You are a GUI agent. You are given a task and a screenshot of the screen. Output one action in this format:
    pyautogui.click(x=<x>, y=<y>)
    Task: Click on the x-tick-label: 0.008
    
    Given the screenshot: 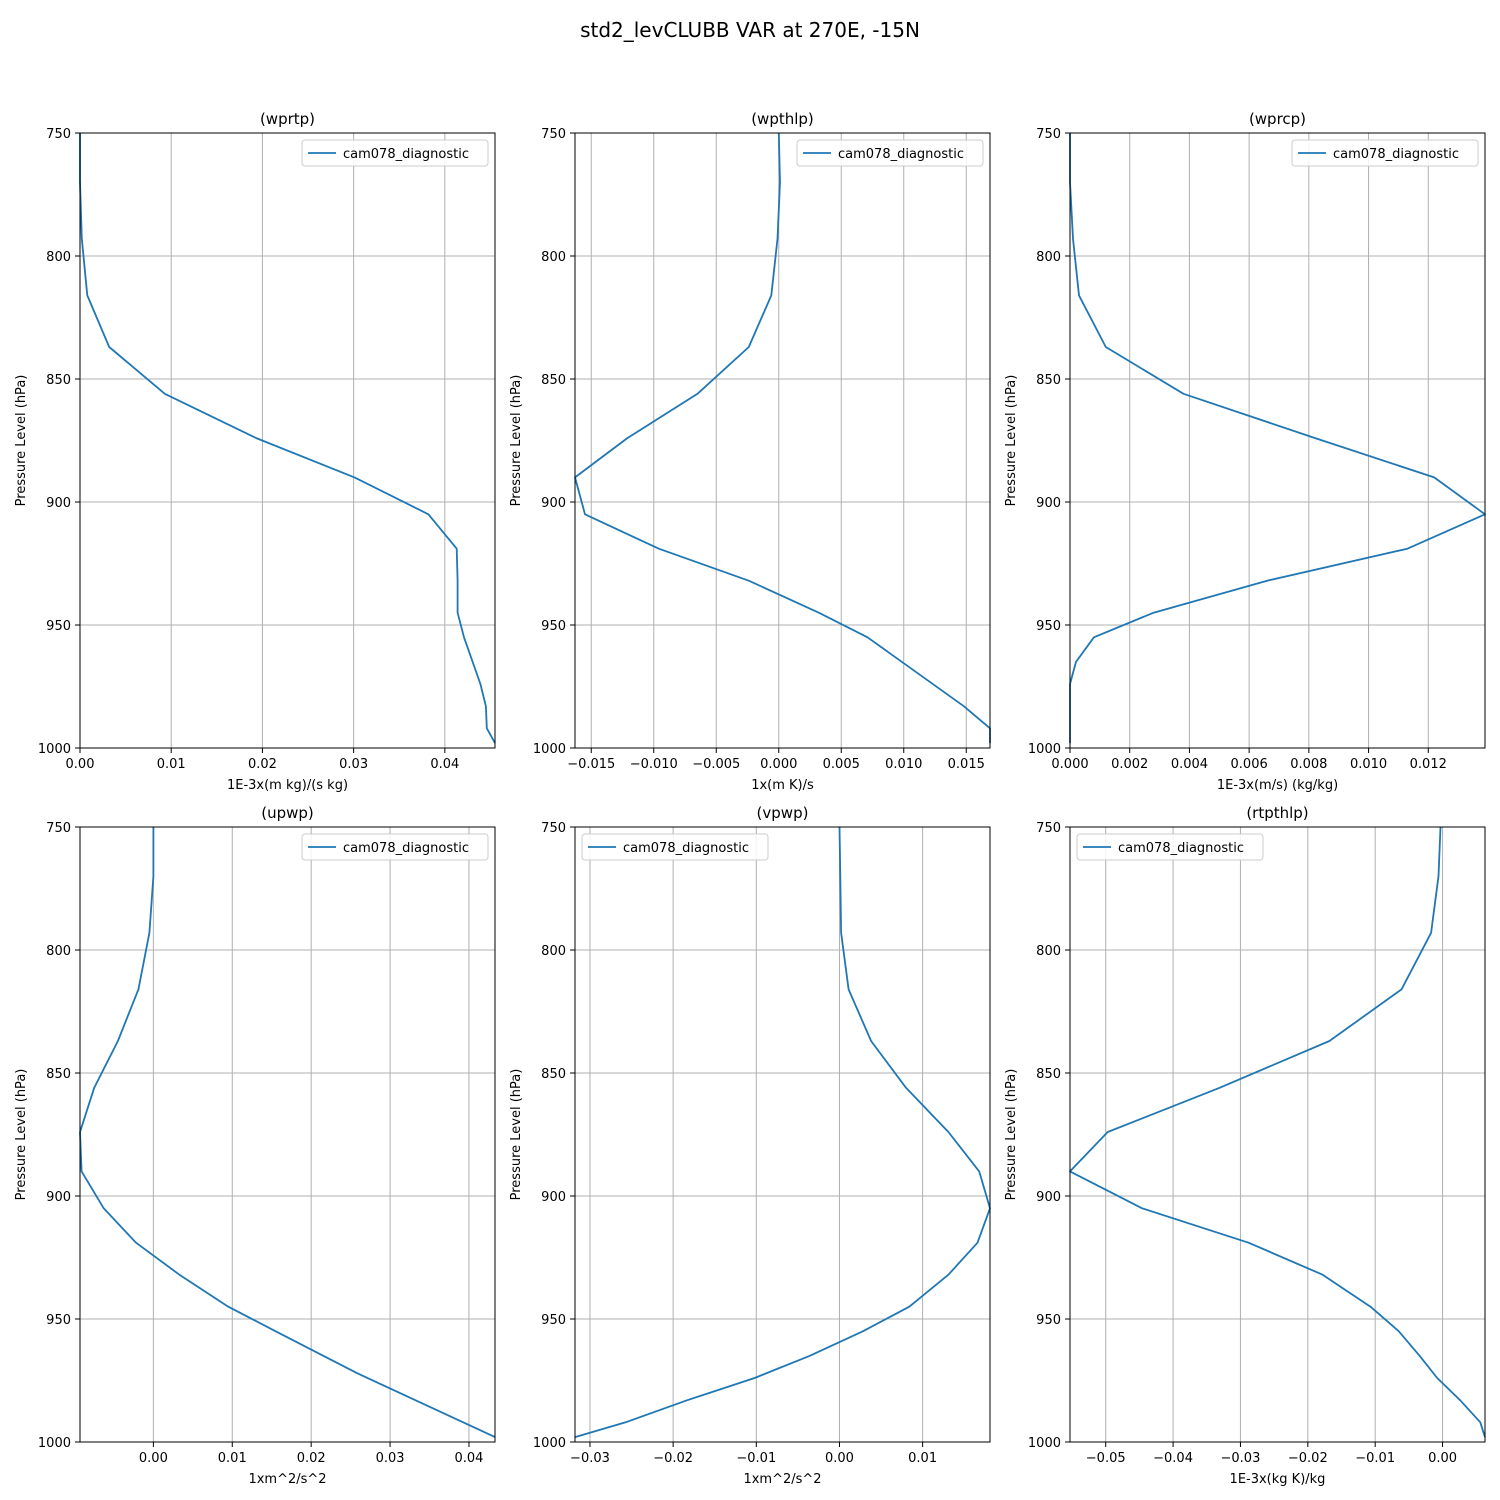 What is the action you would take?
    pyautogui.click(x=1308, y=764)
    